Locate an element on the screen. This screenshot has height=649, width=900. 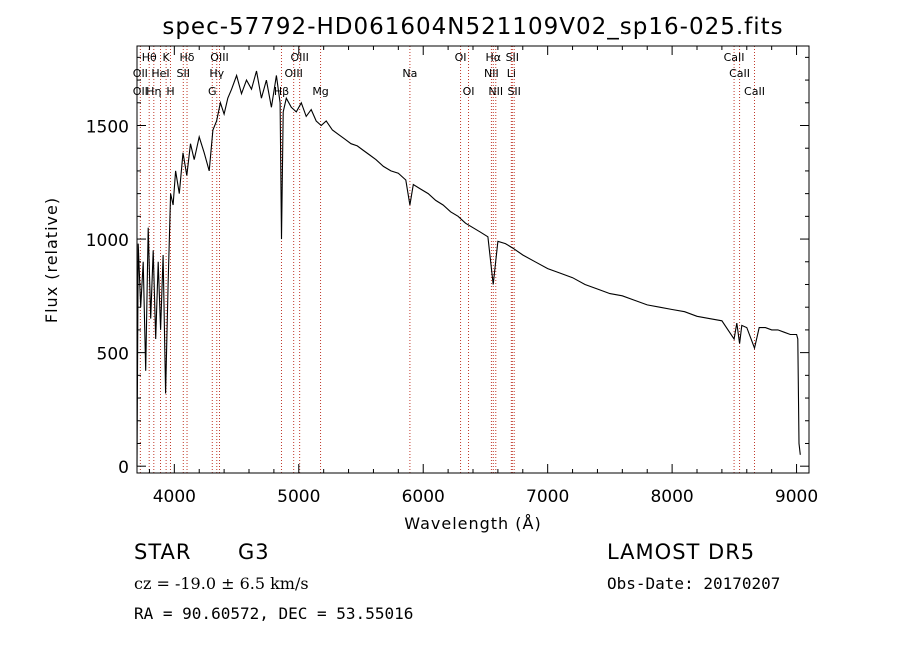
line-label: H is located at coordinates (170, 91).